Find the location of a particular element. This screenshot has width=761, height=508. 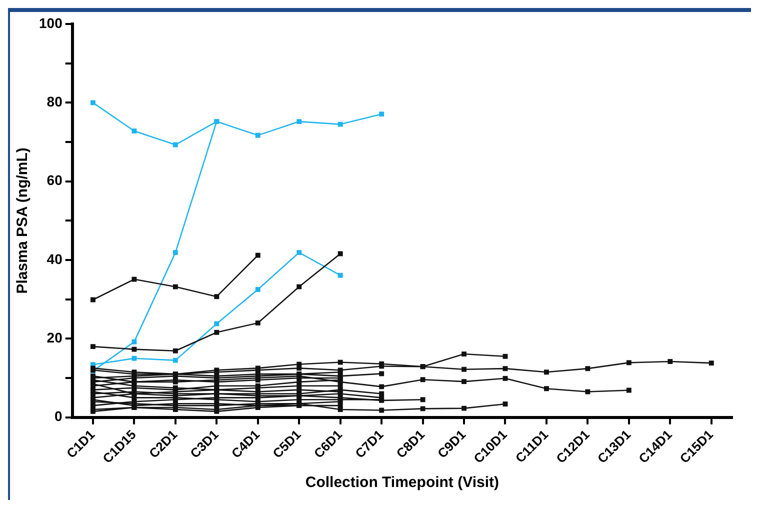

y-tick-label: 40 is located at coordinates (54, 258).